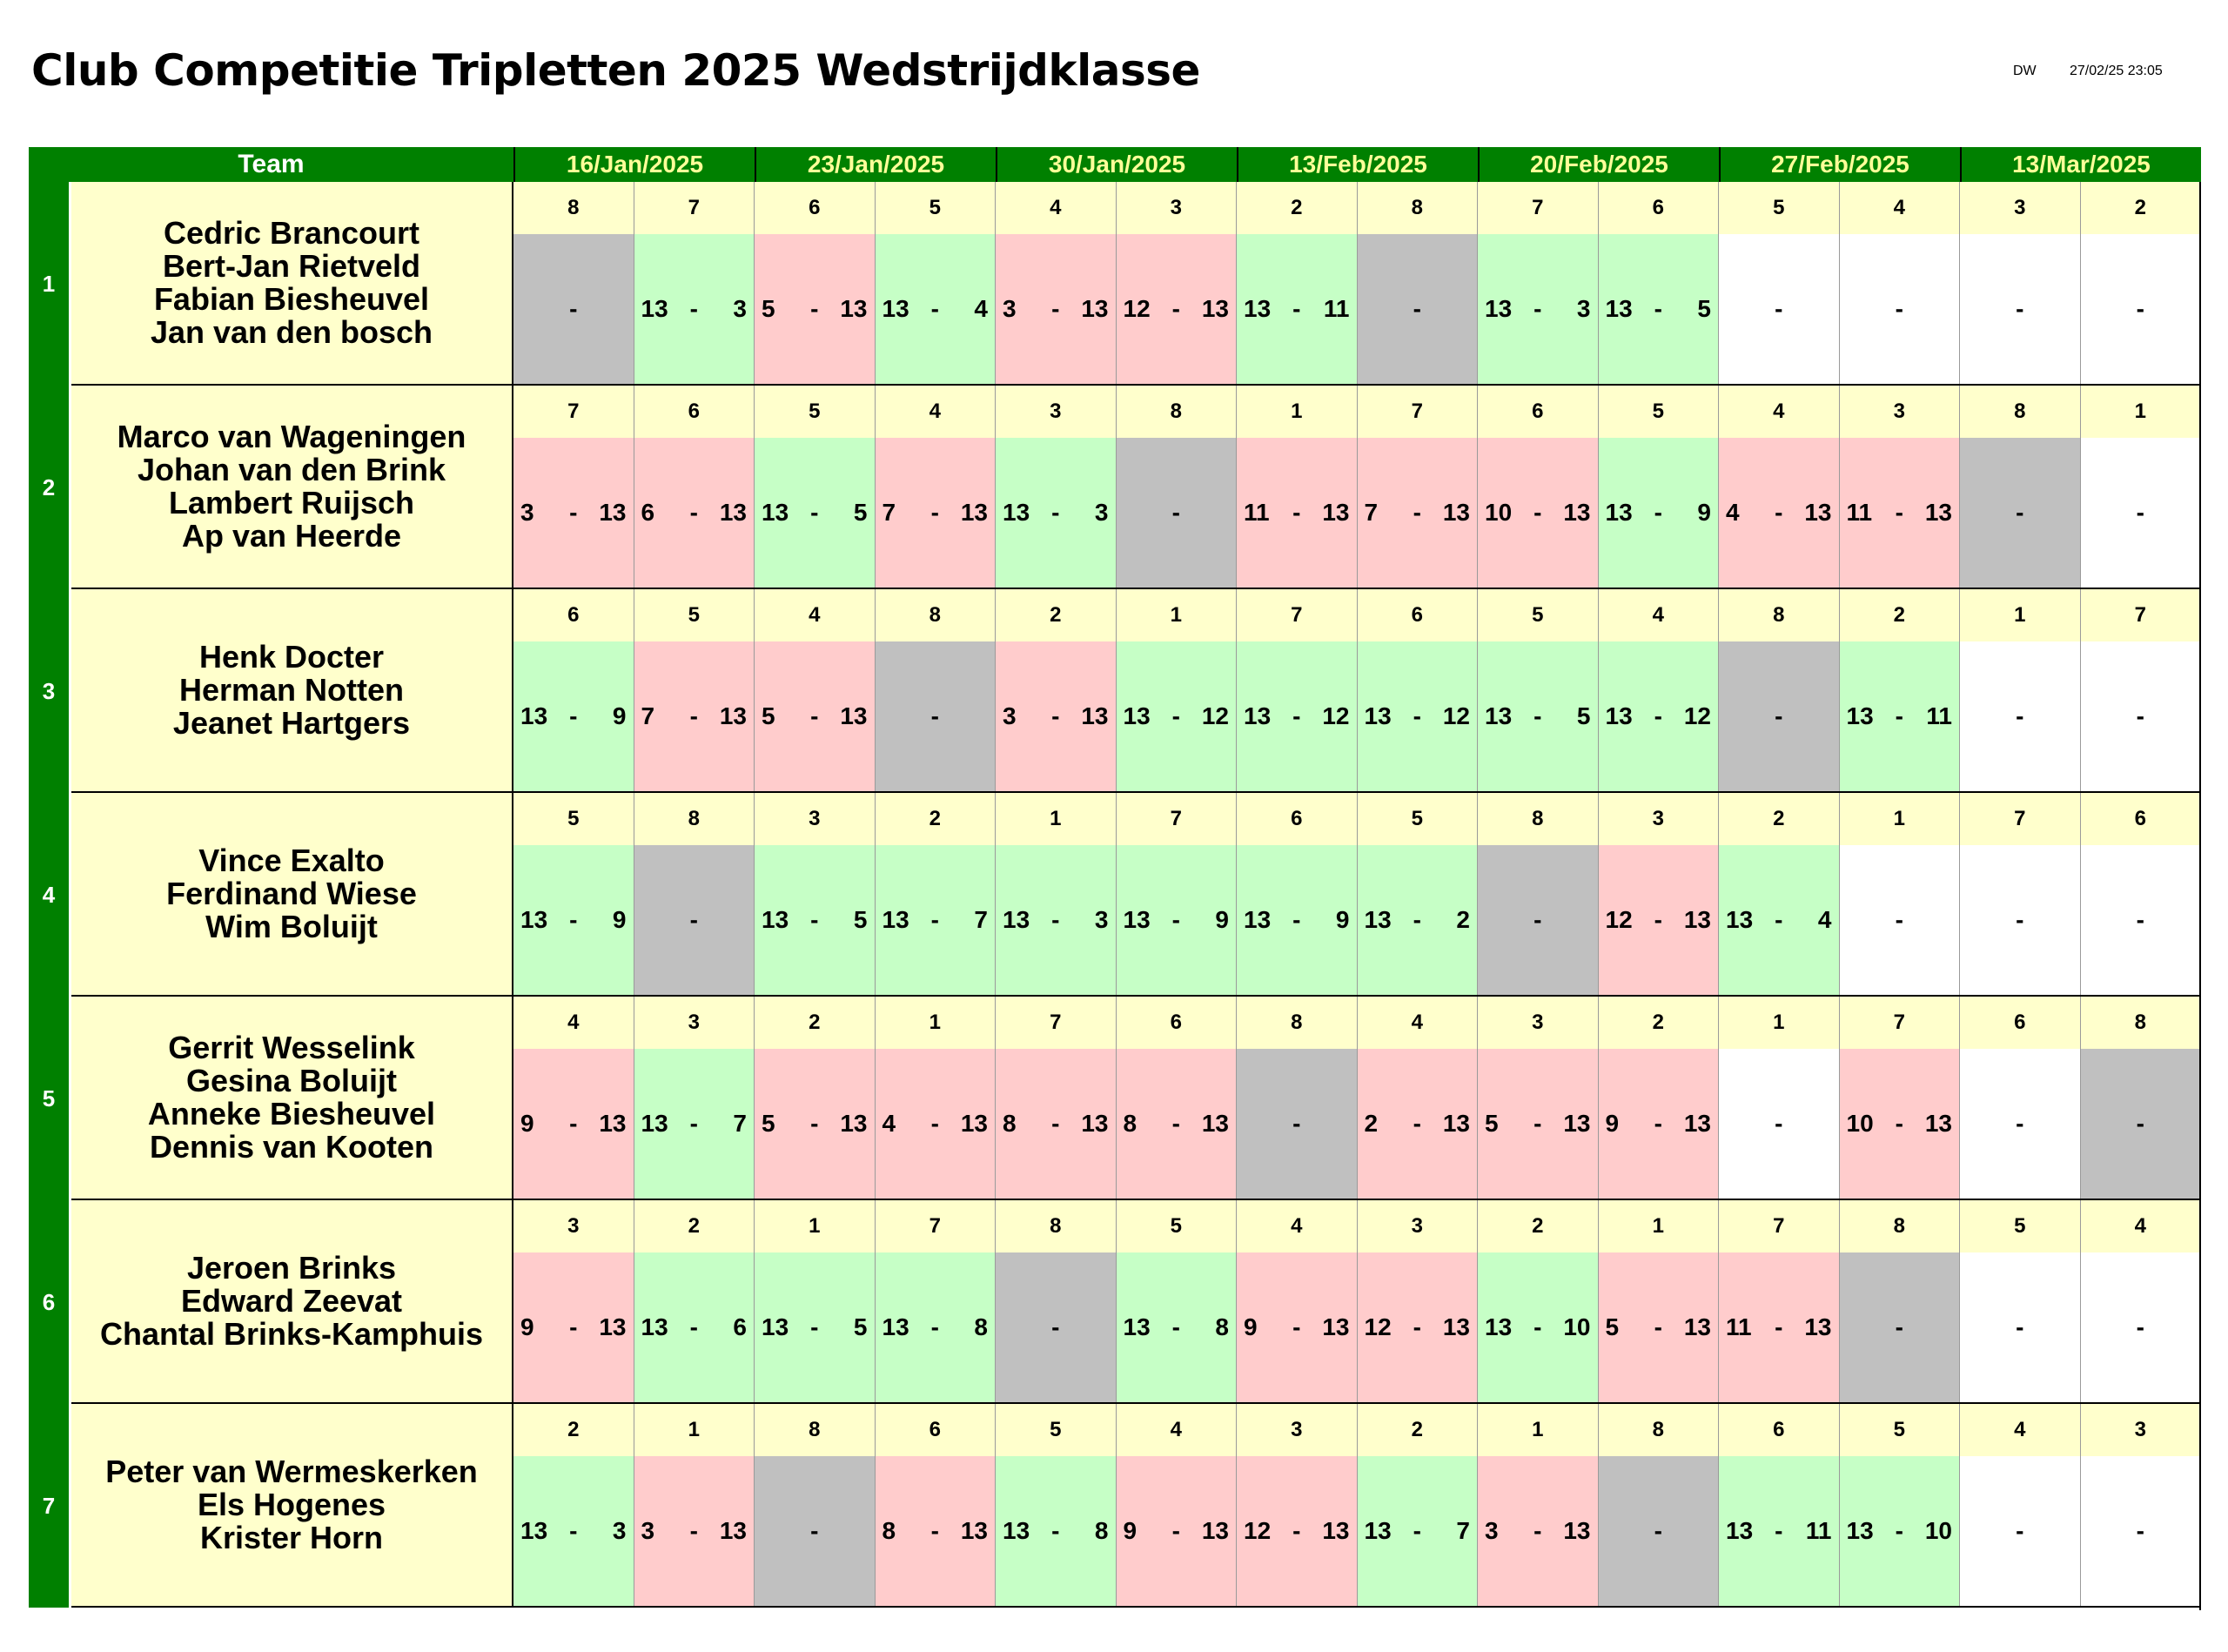 This screenshot has width=2228, height=1652. I want to click on score-own: 12, so click(1378, 1327).